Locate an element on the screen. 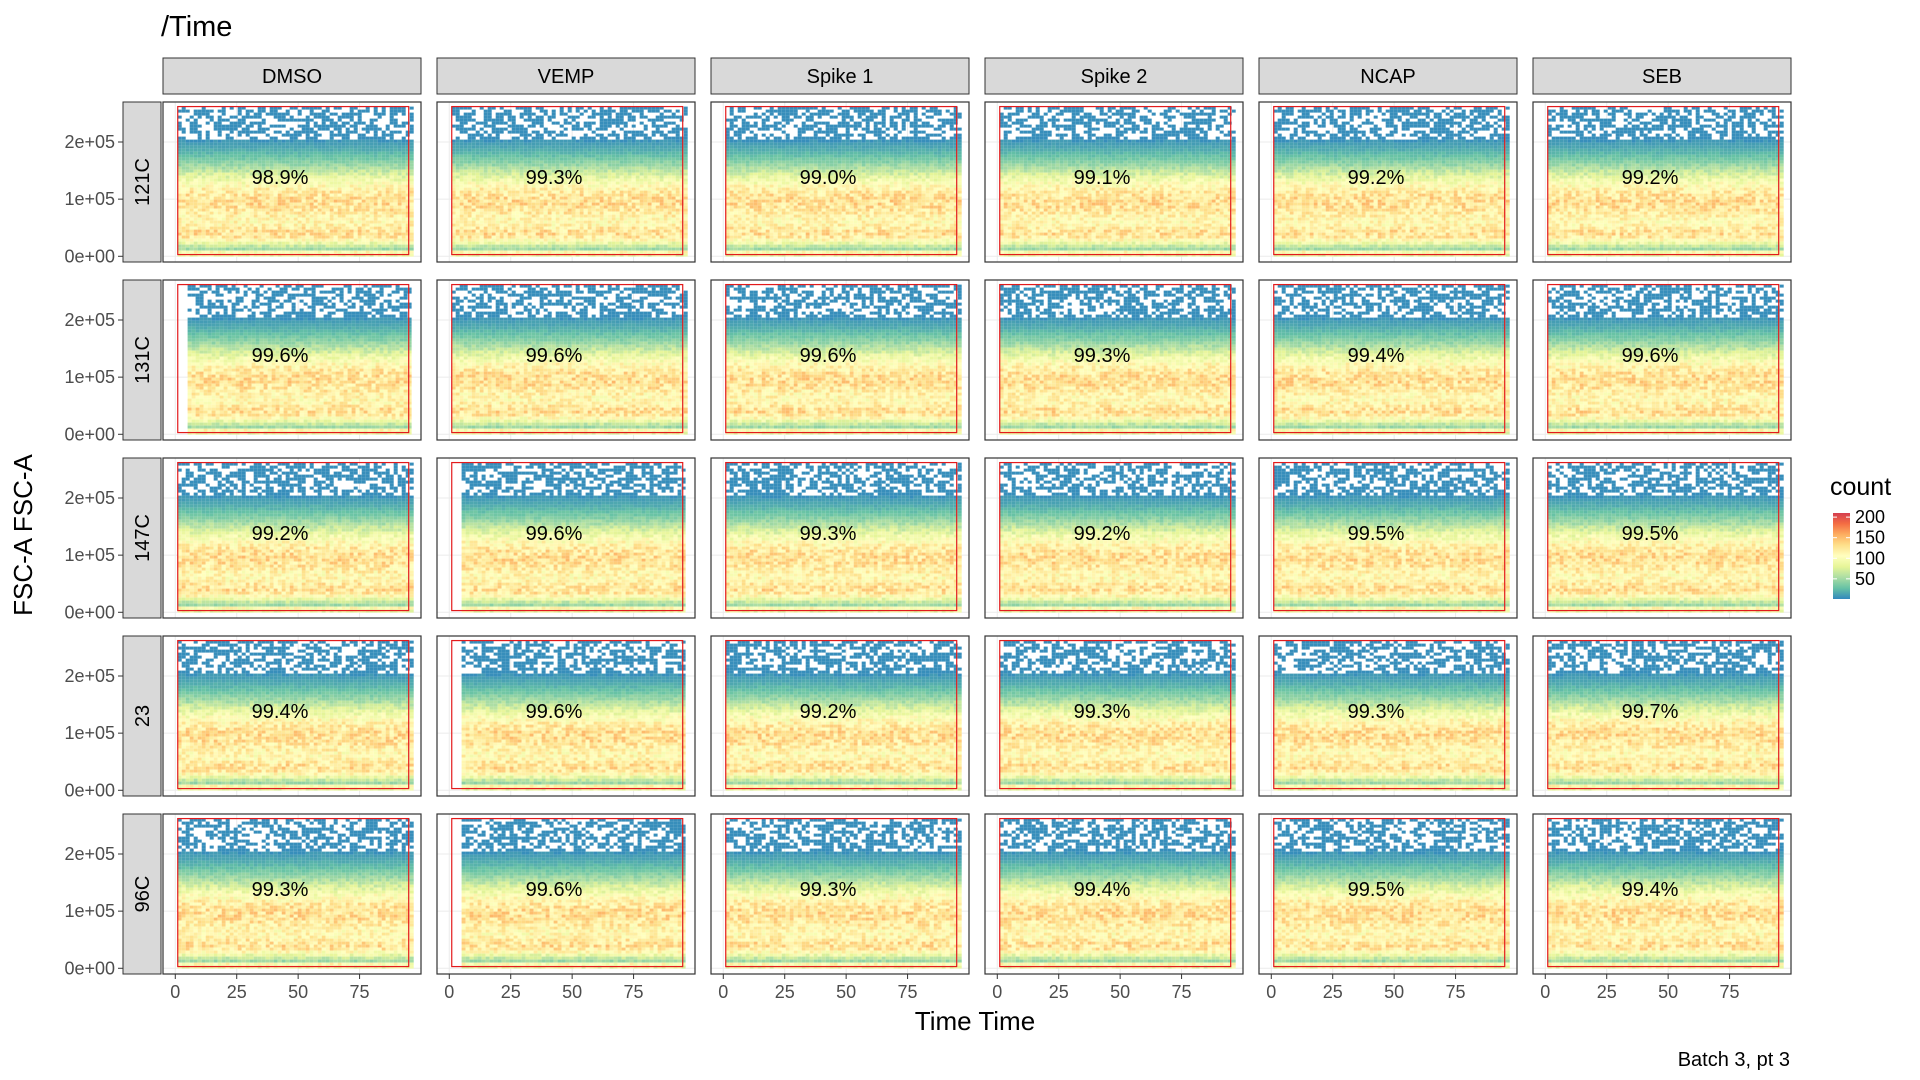  x-axis-spike-1: 0 25 50 75 is located at coordinates (817, 988).